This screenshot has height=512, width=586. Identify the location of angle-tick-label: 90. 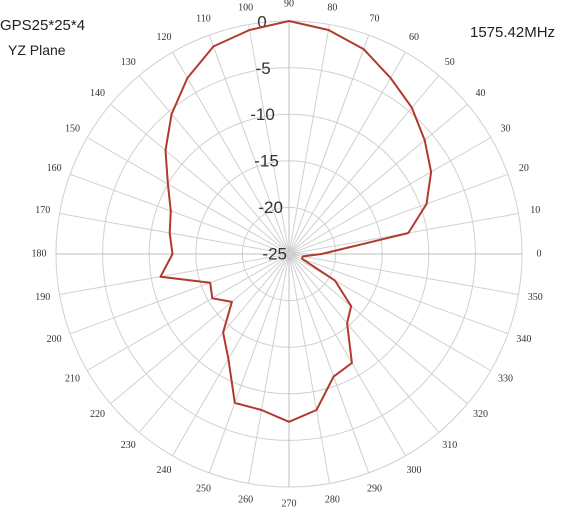
(289, 5).